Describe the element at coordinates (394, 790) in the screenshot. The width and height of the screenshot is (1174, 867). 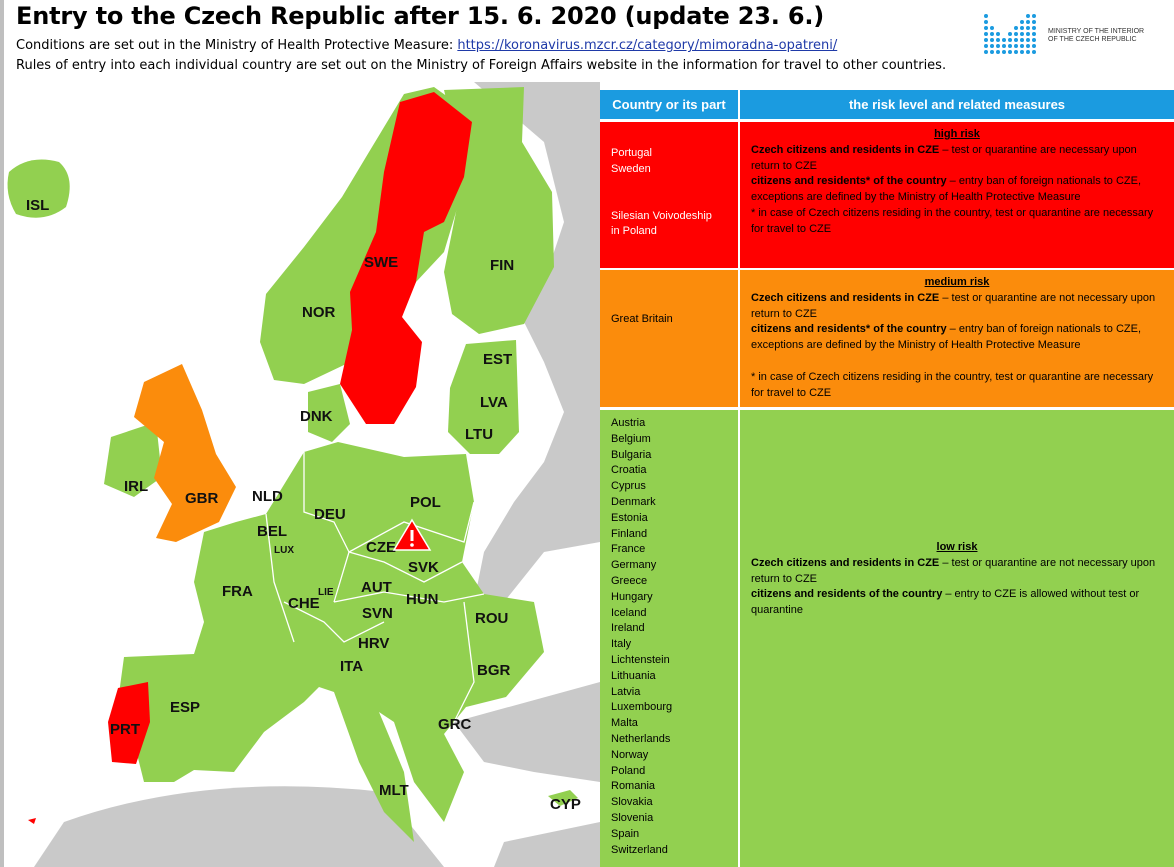
I see `label-mlt: MLT` at that location.